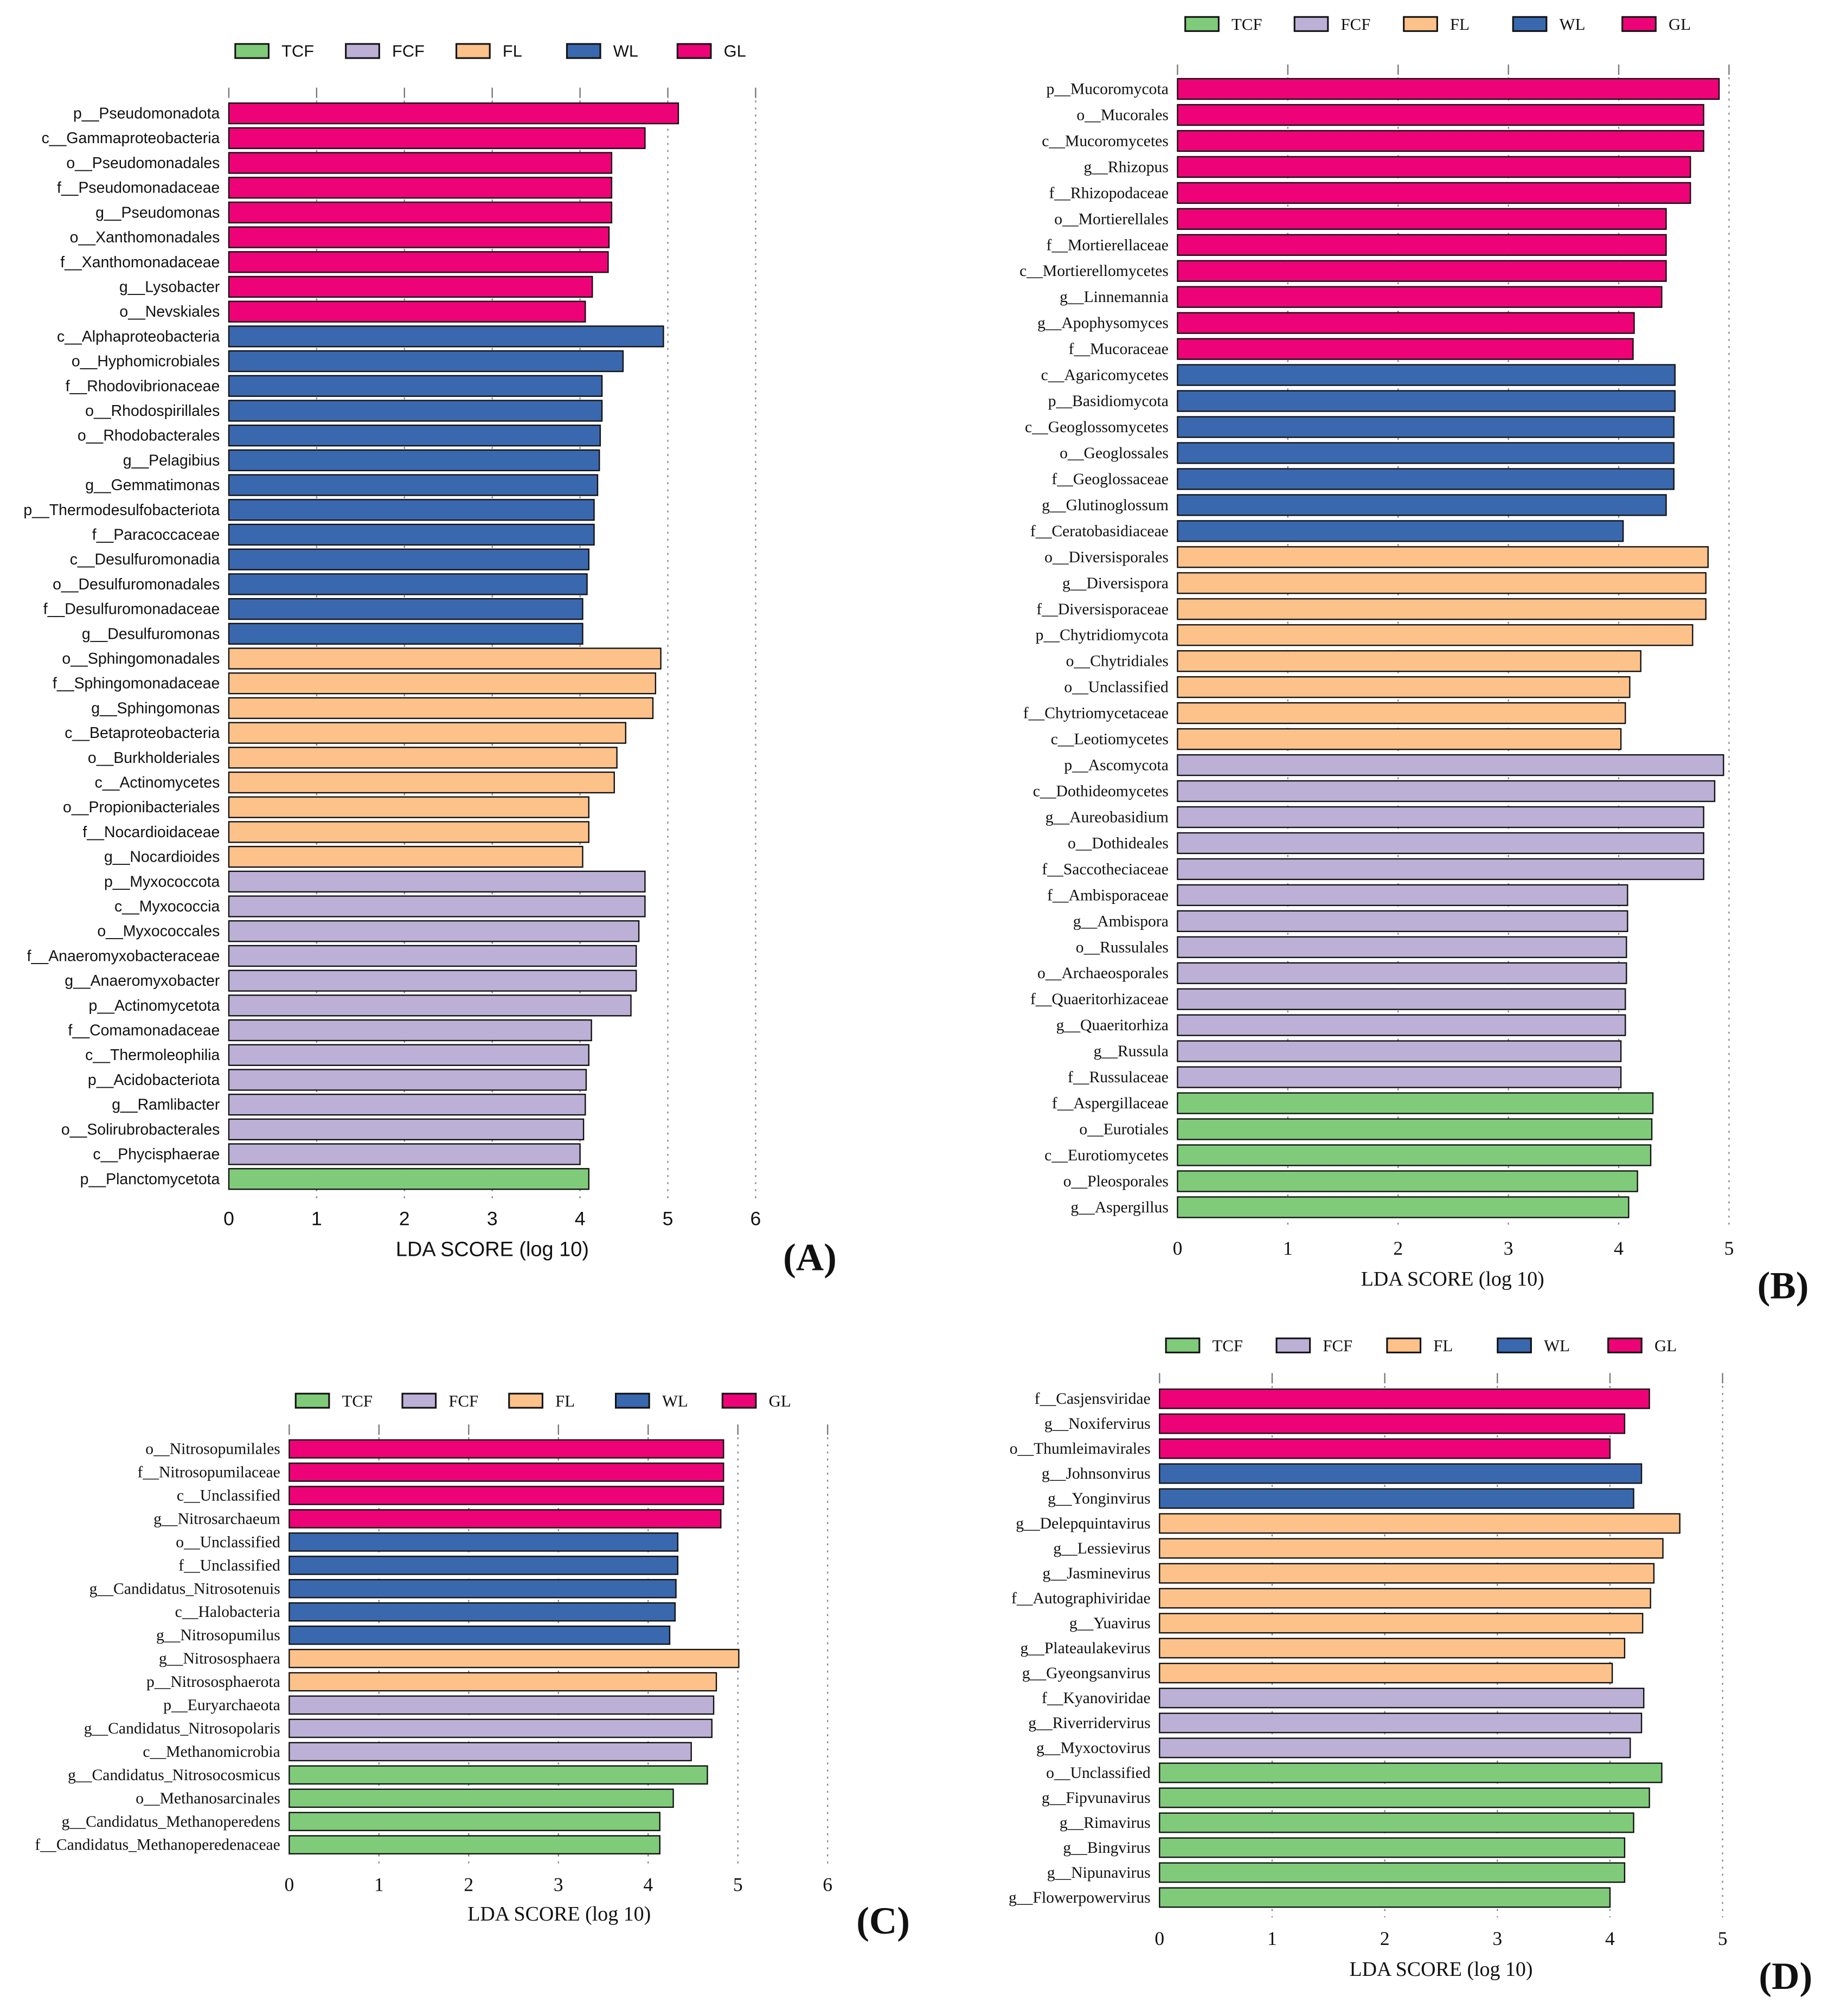 The width and height of the screenshot is (1828, 2016). What do you see at coordinates (1086, 1673) in the screenshot?
I see `bar-label: g__Gyeongsanvirus` at bounding box center [1086, 1673].